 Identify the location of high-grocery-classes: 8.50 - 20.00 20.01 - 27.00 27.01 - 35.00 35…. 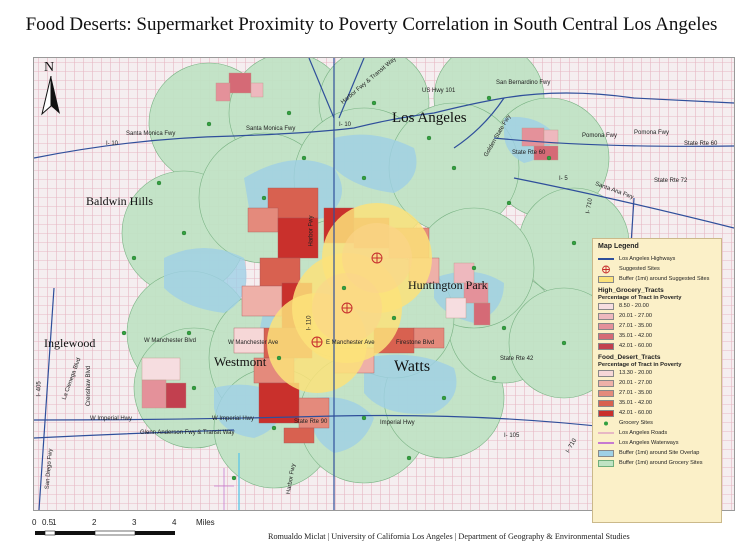
(657, 326).